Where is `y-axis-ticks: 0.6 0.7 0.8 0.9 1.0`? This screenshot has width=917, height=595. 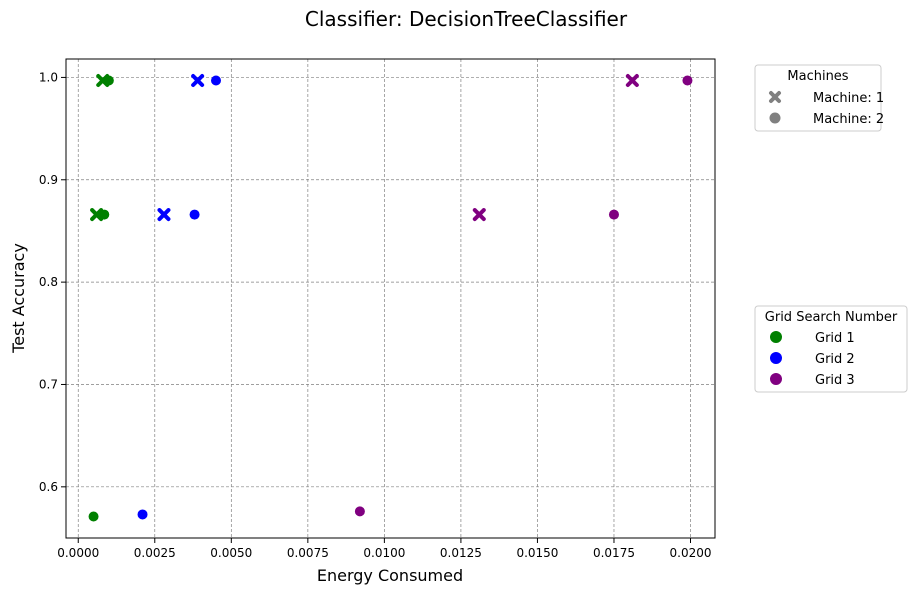
y-axis-ticks: 0.6 0.7 0.8 0.9 1.0 is located at coordinates (52, 282).